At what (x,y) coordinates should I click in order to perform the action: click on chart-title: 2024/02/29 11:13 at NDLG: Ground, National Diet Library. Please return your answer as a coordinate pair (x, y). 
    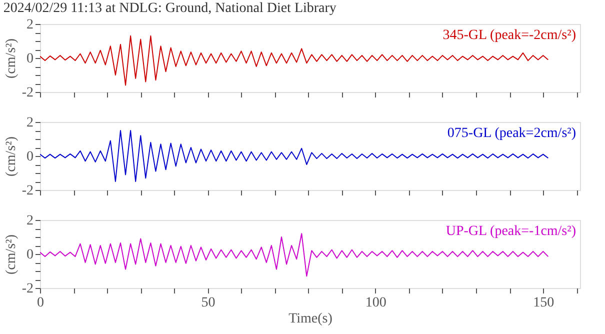
    Looking at the image, I should click on (169, 8).